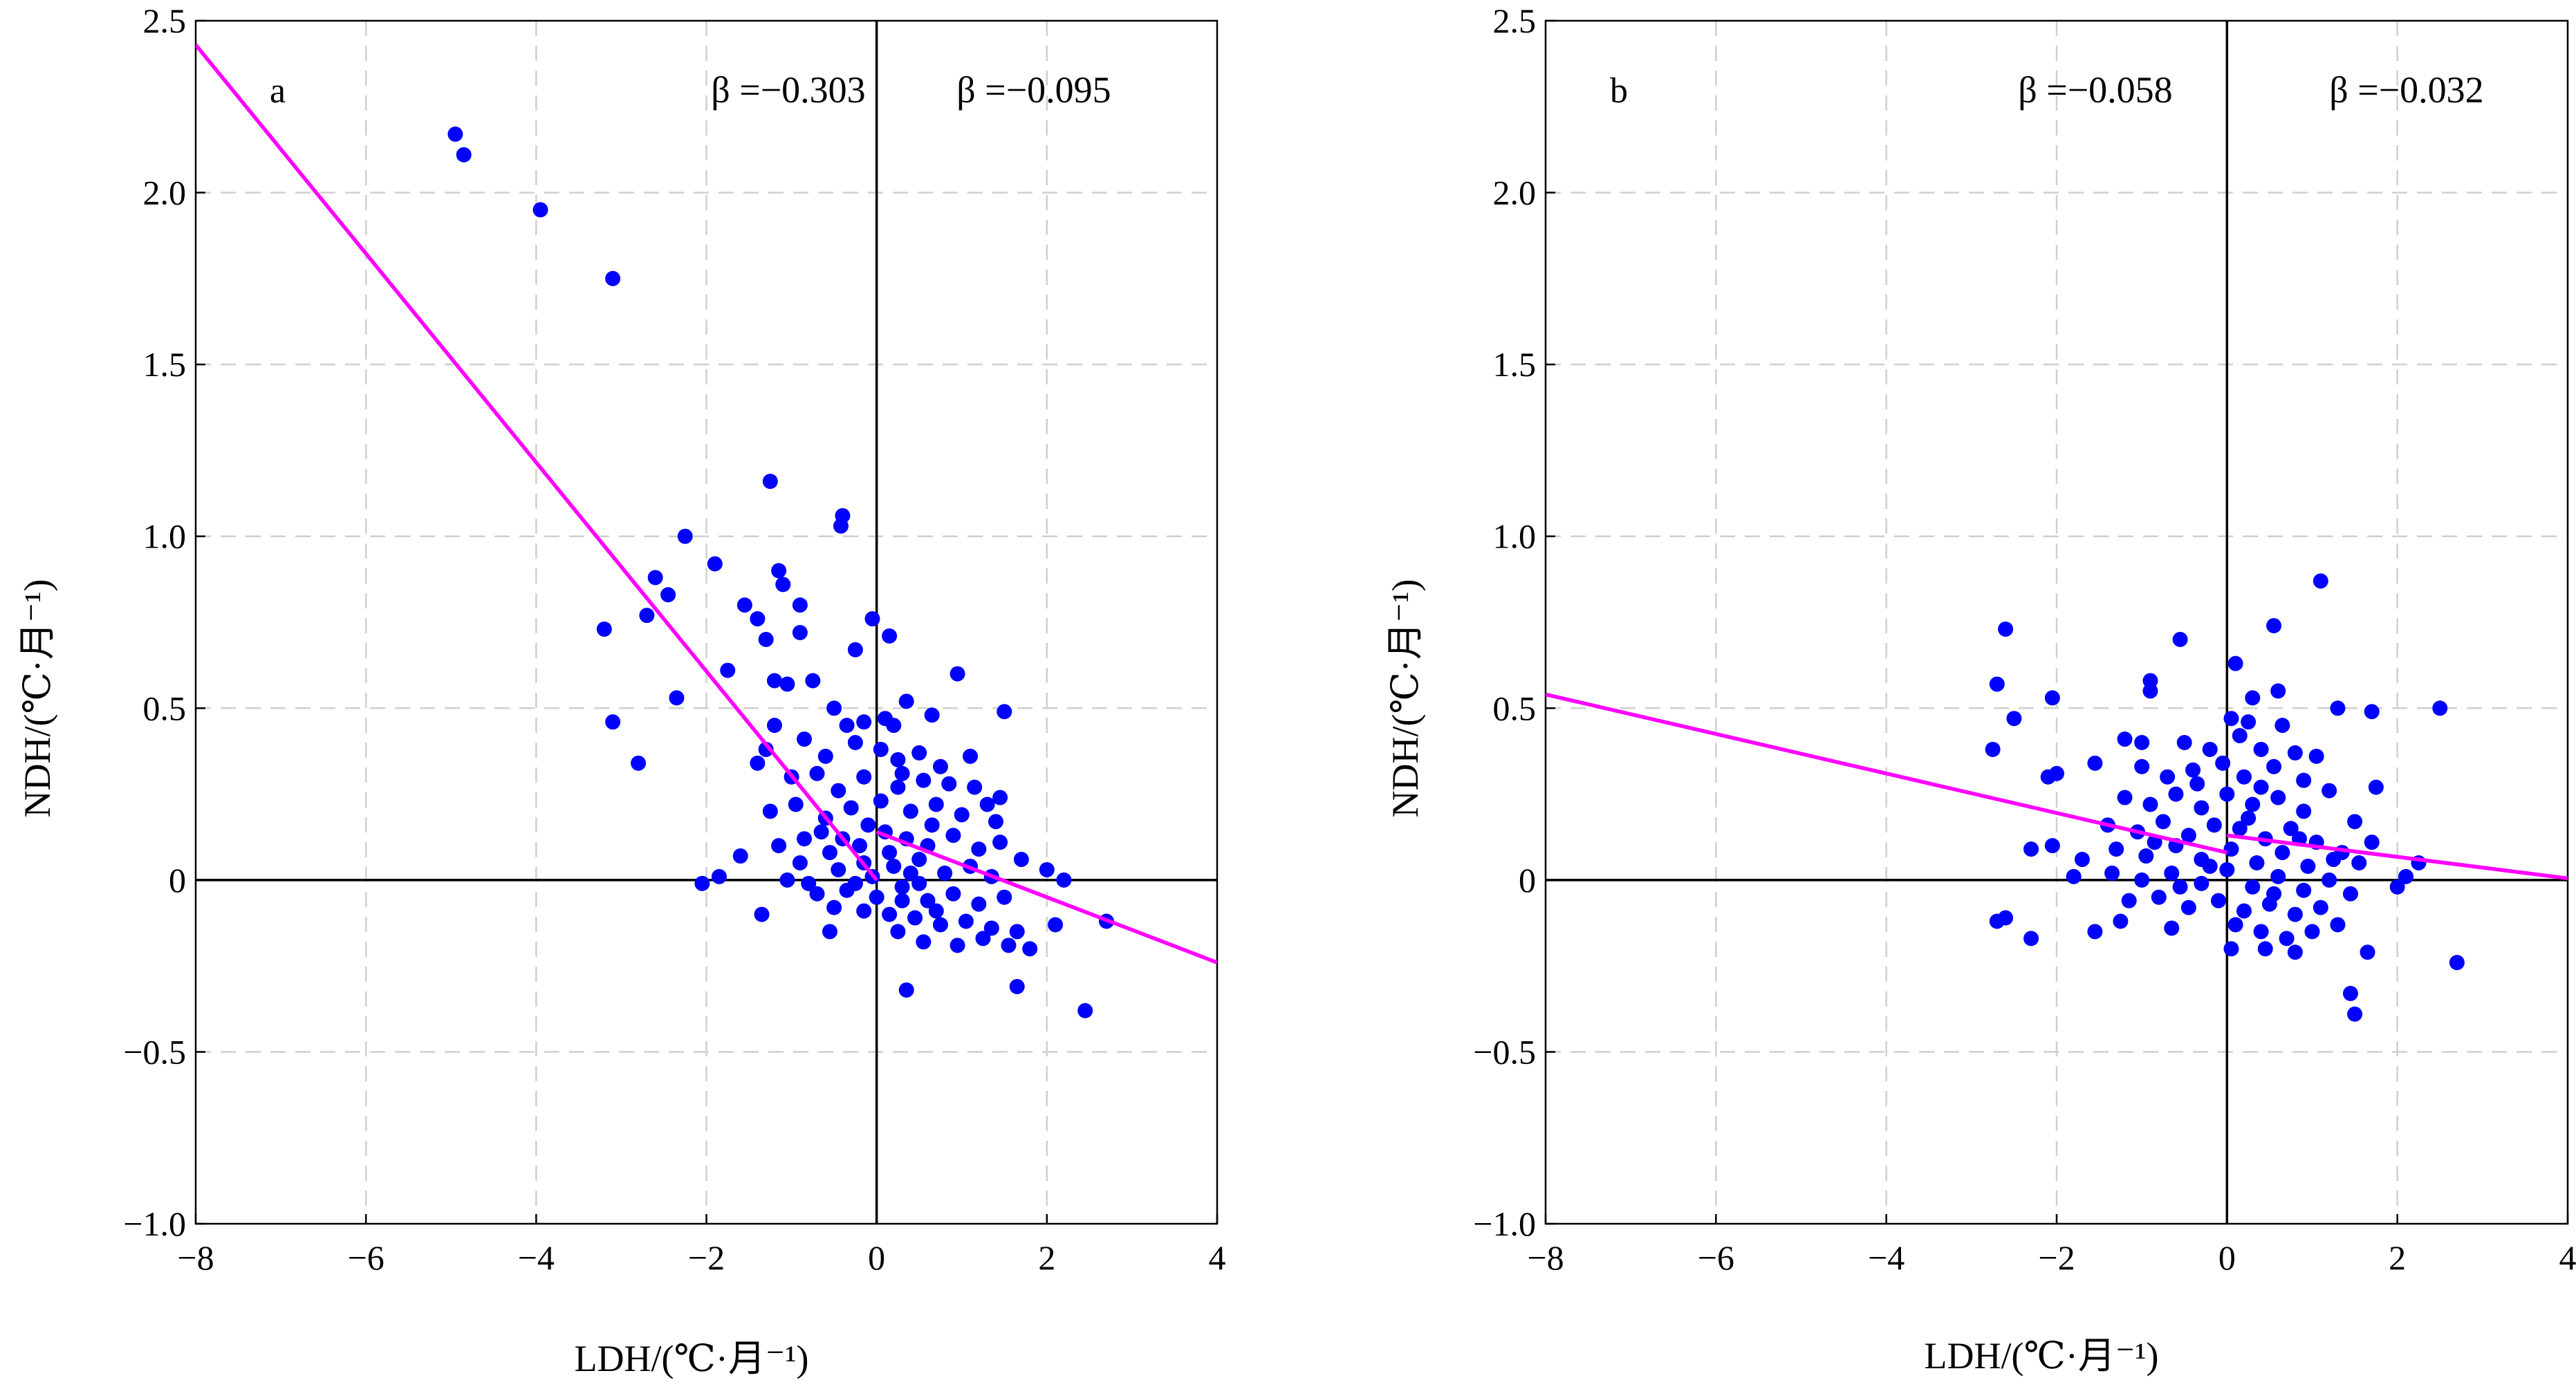 The image size is (2576, 1389). I want to click on y-tick-label: −1.0, so click(1505, 1223).